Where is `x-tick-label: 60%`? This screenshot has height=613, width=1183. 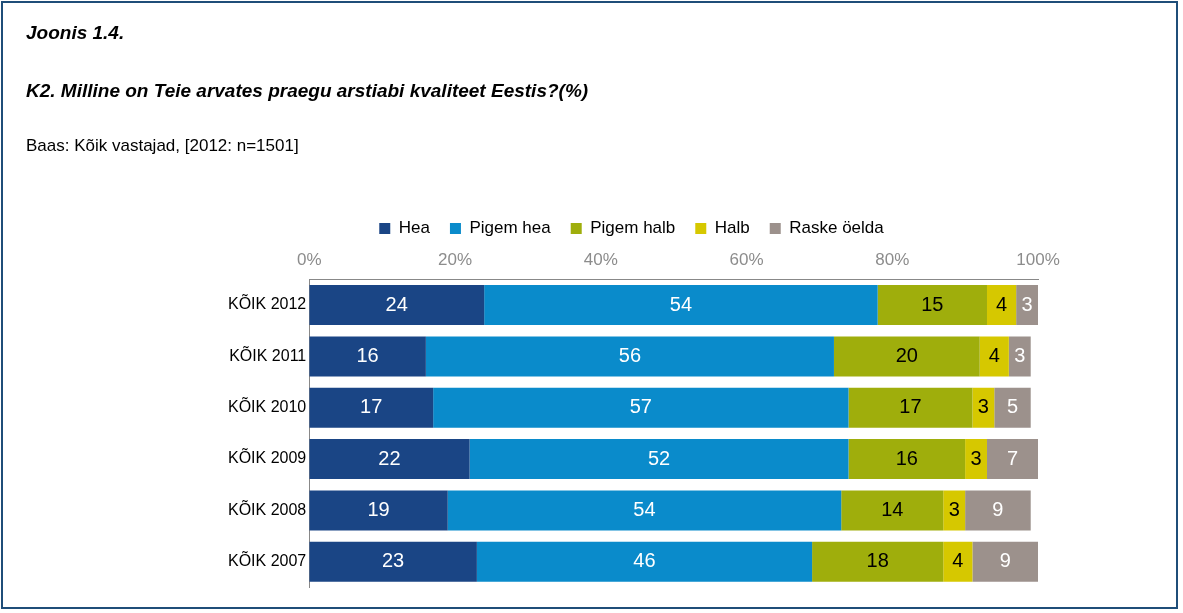
x-tick-label: 60% is located at coordinates (746, 259).